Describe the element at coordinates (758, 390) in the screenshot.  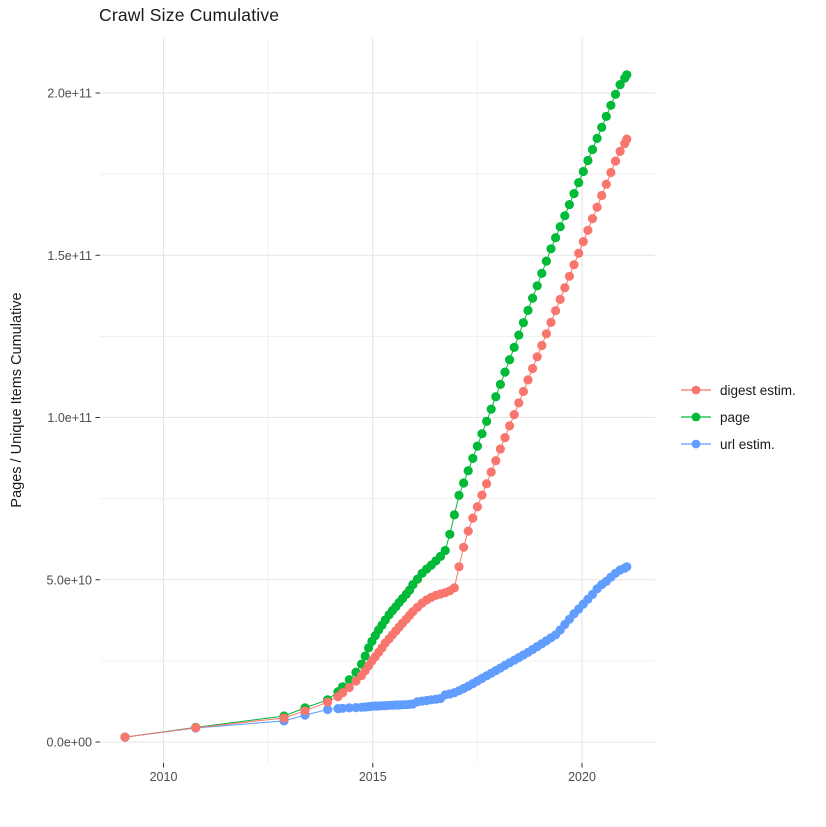
I see `legend-label: digest estim.` at that location.